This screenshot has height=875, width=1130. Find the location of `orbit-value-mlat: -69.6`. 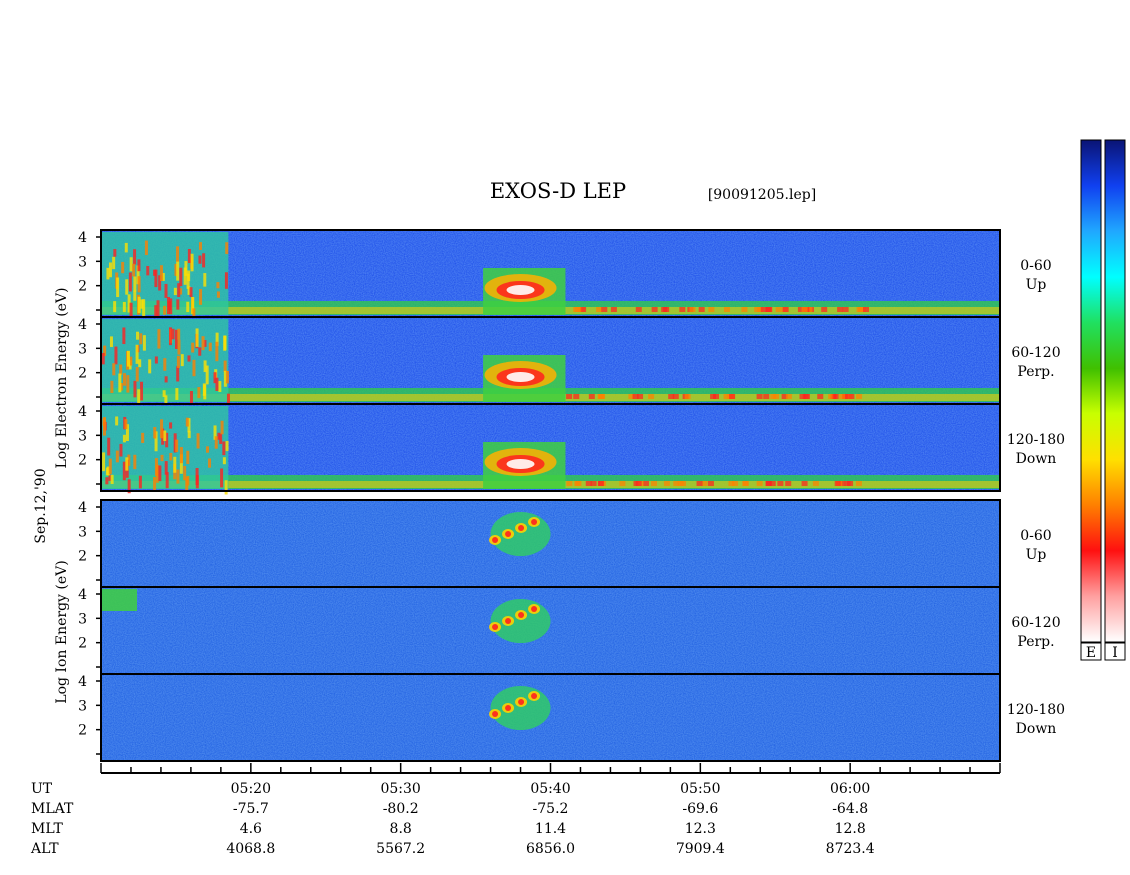

orbit-value-mlat: -69.6 is located at coordinates (700, 809).